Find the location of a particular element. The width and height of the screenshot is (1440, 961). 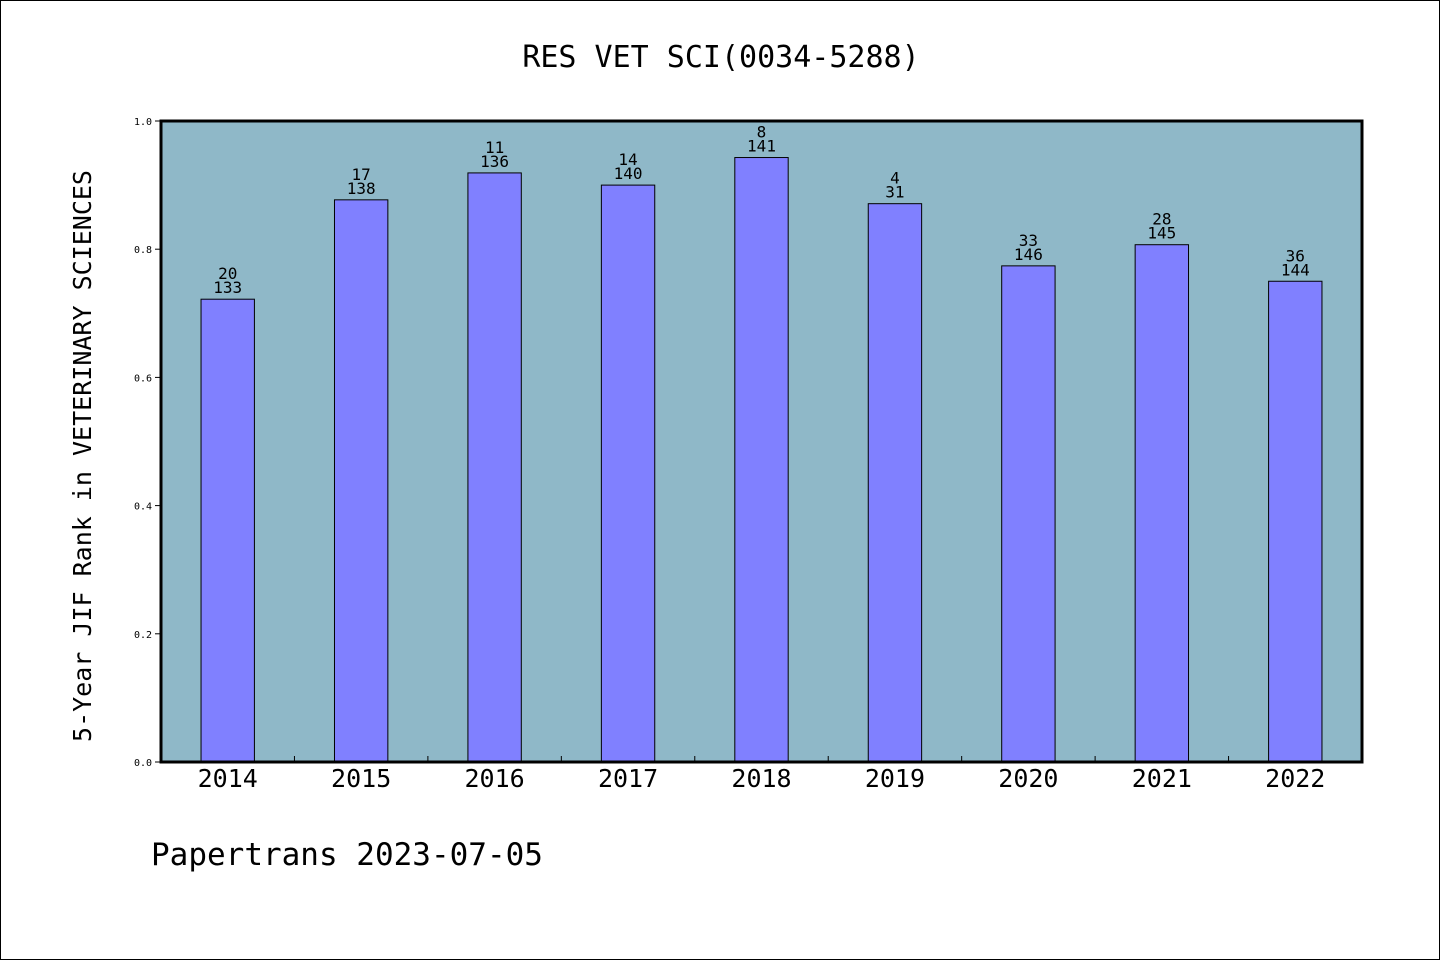

y-axis: 0.0 0.2 0.4 0.6 0.8 1.0 is located at coordinates (147, 443).